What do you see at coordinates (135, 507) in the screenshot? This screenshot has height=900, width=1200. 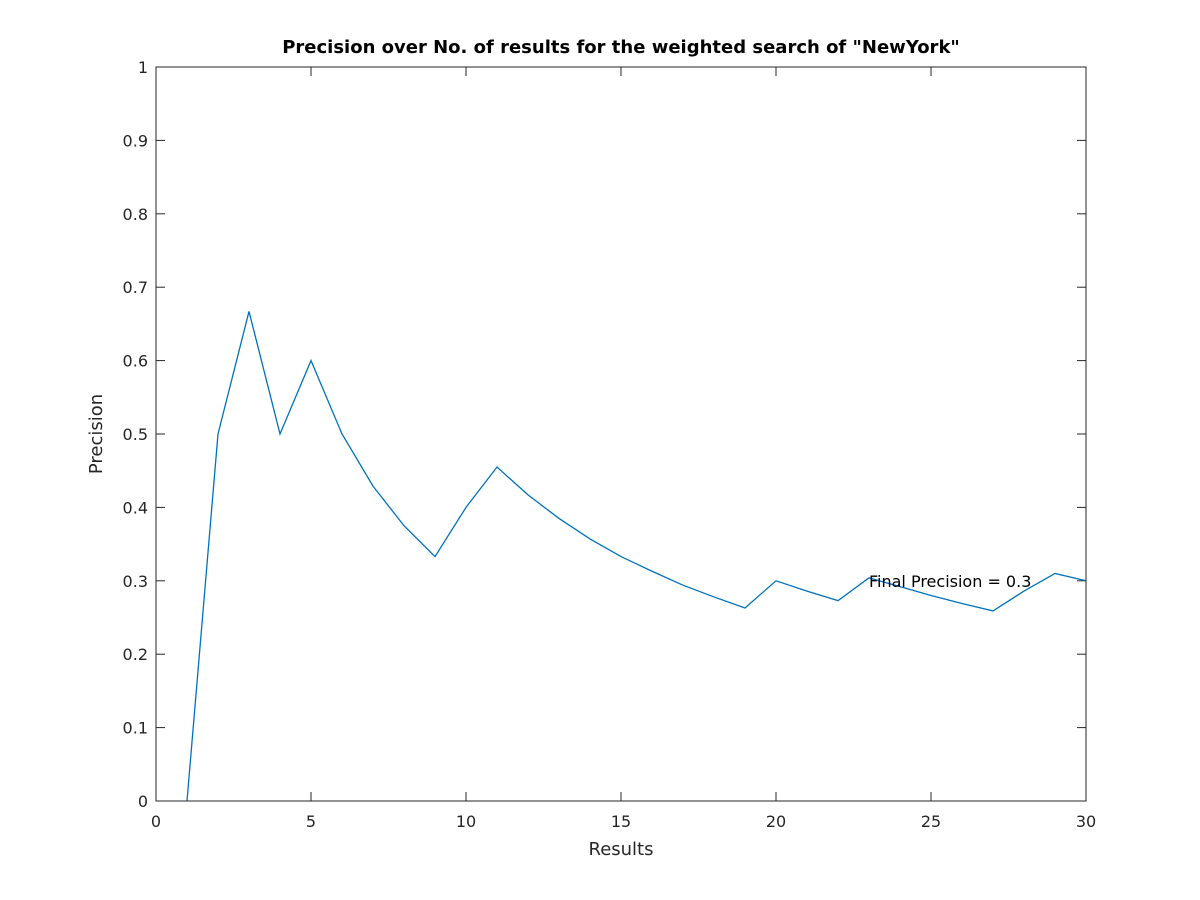 I see `y-tick-label: 0.4` at bounding box center [135, 507].